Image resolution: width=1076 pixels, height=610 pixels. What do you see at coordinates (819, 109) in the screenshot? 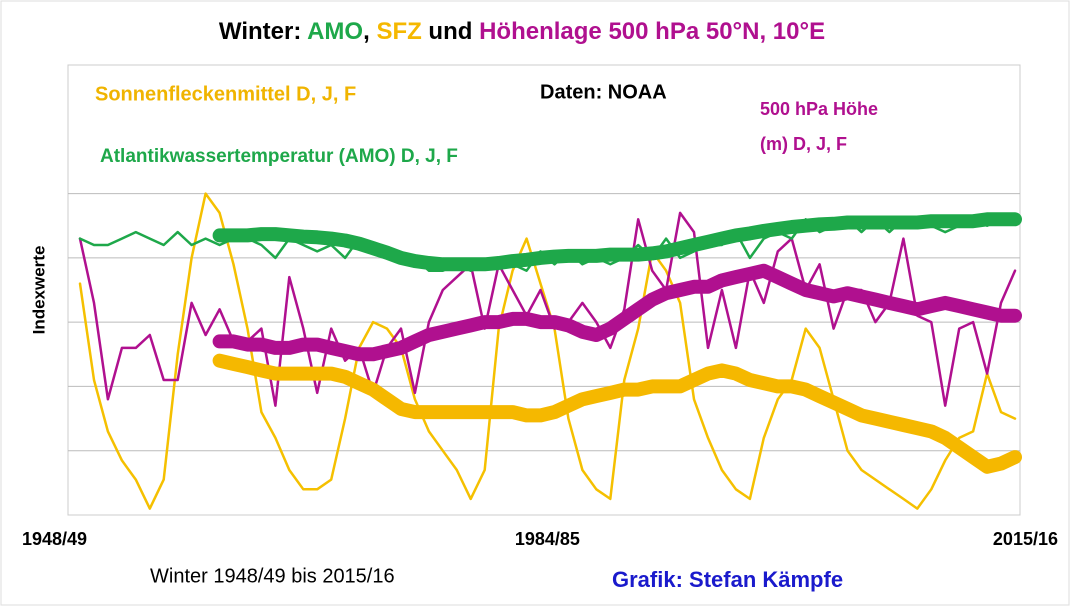
I see `annotation: 500 hPa Höhe` at bounding box center [819, 109].